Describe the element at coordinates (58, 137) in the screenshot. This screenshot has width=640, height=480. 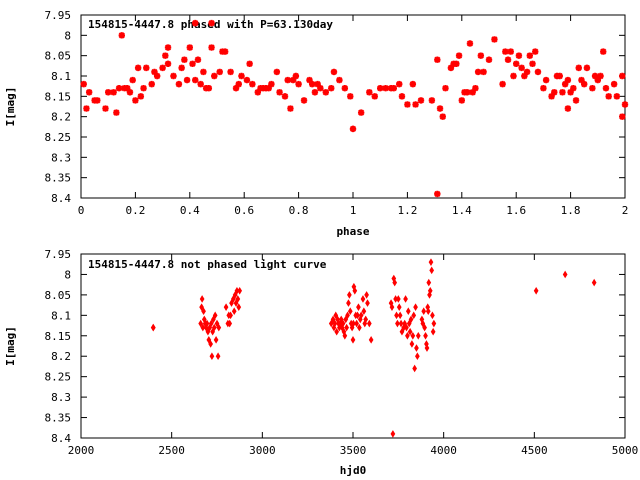
I see `y-tick-label: 8.25` at that location.